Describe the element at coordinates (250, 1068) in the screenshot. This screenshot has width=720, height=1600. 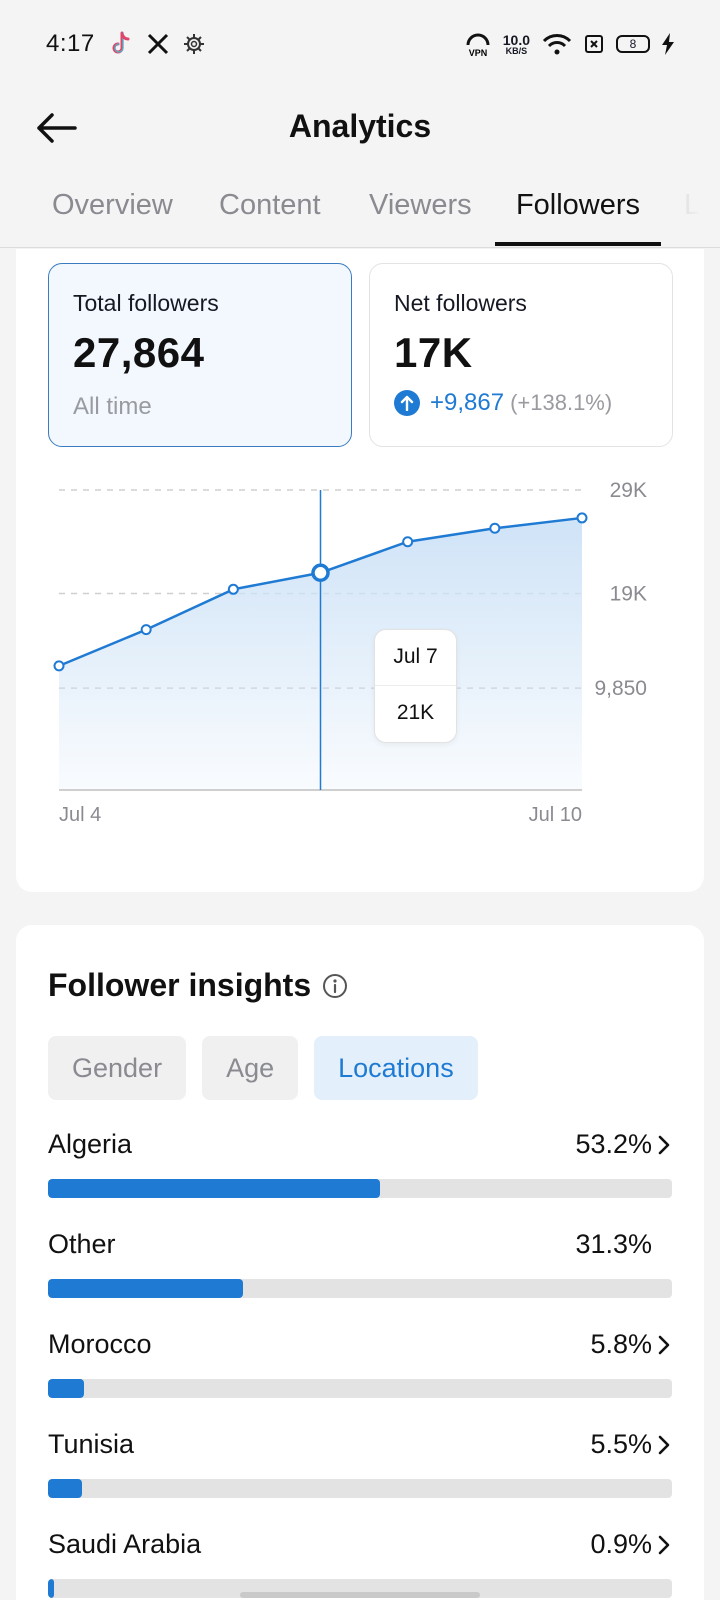
I see `chip-age: Age` at that location.